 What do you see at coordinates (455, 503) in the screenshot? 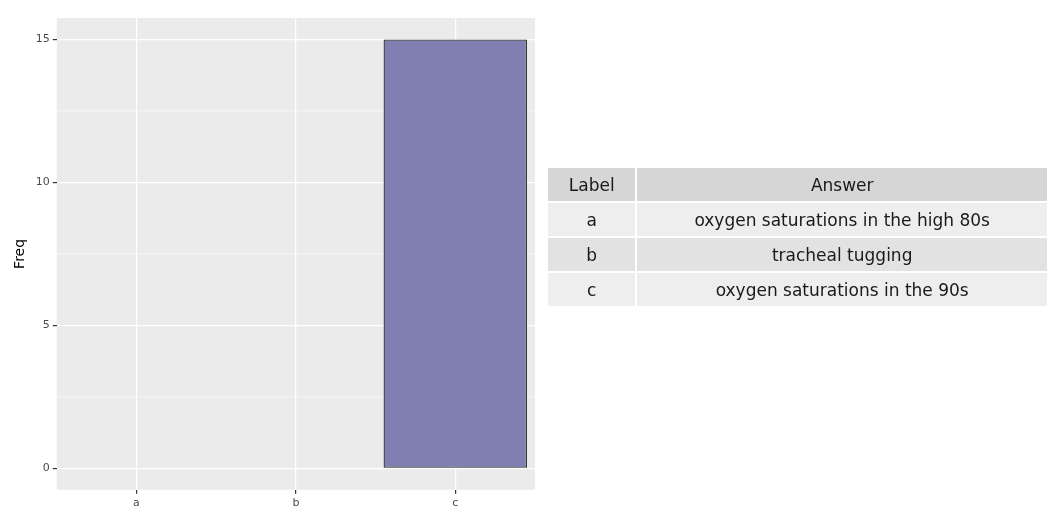
I see `x-tick-label: c` at bounding box center [455, 503].